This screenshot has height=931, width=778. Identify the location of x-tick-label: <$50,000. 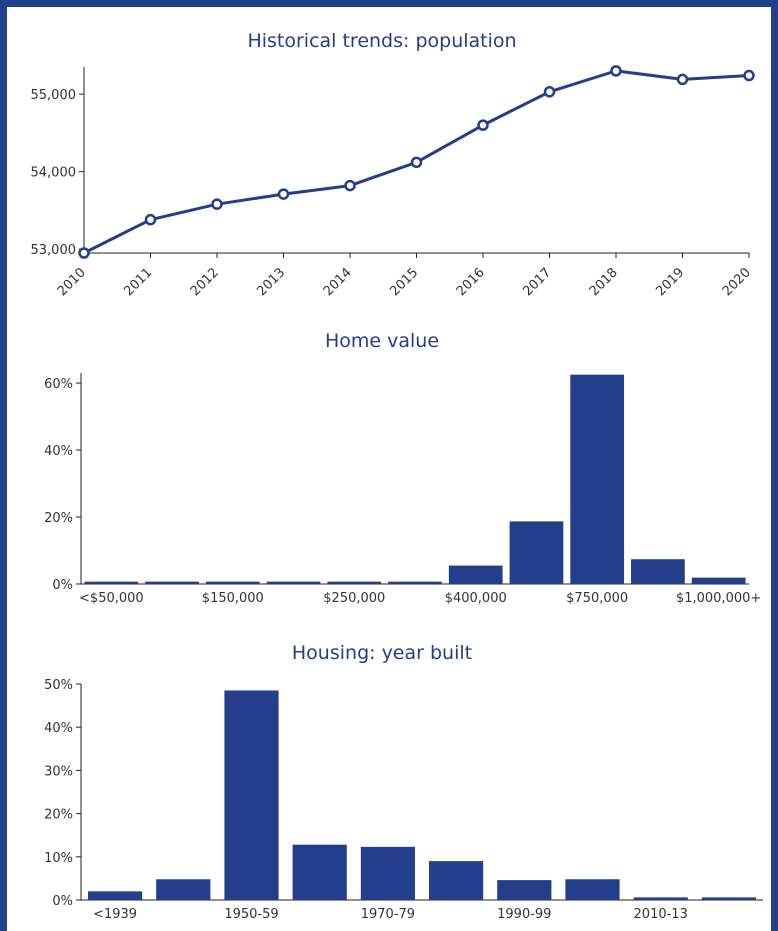
(111, 598).